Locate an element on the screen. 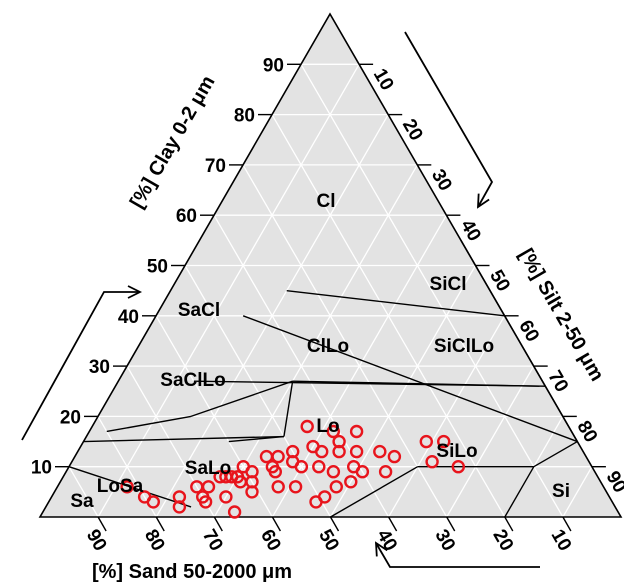  clay-tick-label: 80 is located at coordinates (244, 116).